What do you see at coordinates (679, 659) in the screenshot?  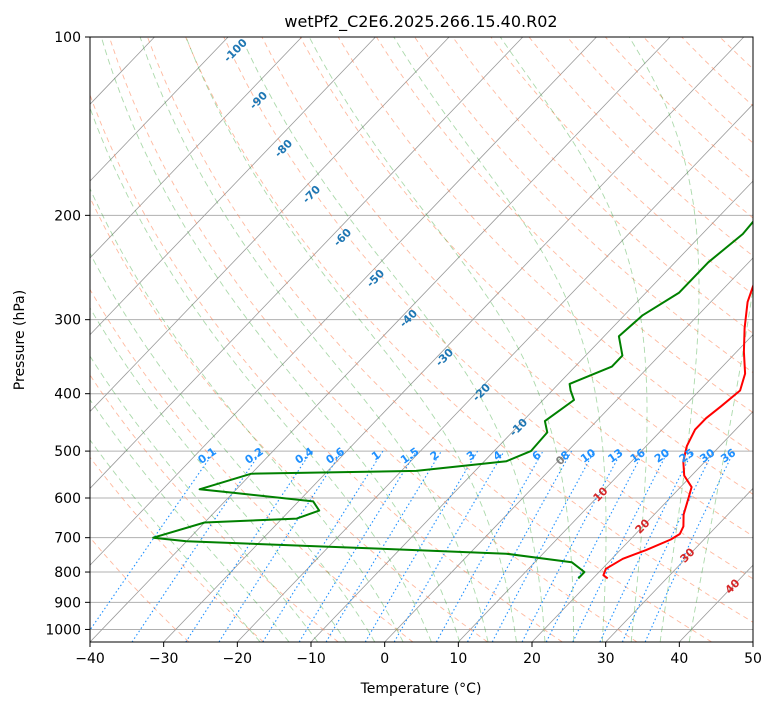 I see `x-tick-label: 40` at bounding box center [679, 659].